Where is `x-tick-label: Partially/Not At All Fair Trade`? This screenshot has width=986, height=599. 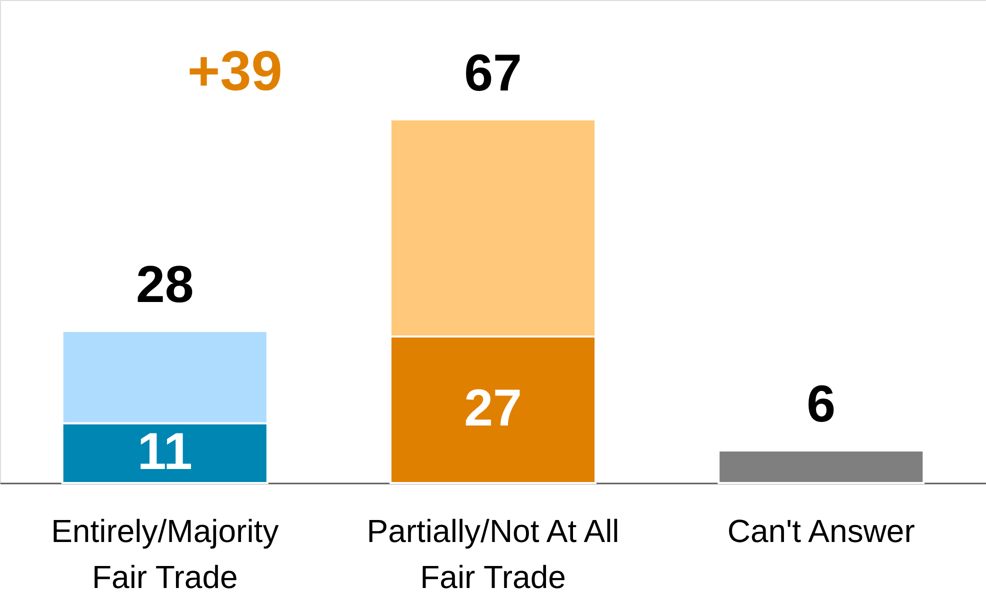 x-tick-label: Partially/Not At All Fair Trade is located at coordinates (493, 554).